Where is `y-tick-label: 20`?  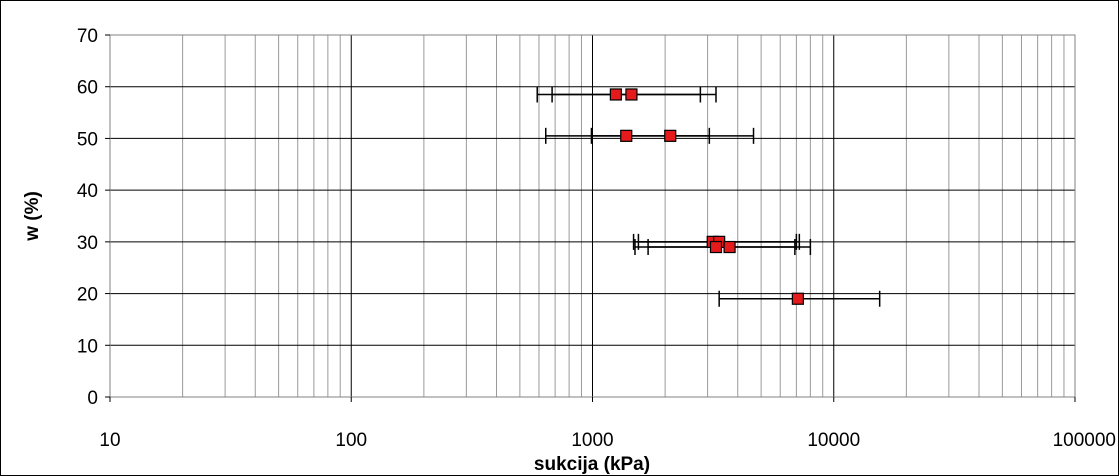 y-tick-label: 20 is located at coordinates (87, 295).